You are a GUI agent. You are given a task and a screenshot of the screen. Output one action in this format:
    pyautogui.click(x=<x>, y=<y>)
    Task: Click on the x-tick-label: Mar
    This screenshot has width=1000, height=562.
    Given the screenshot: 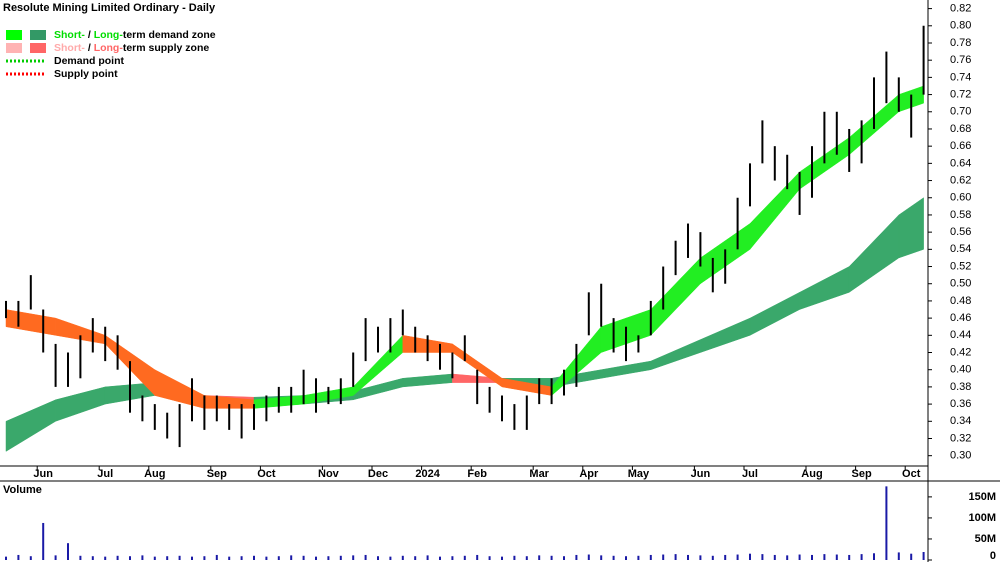 What is the action you would take?
    pyautogui.click(x=539, y=474)
    